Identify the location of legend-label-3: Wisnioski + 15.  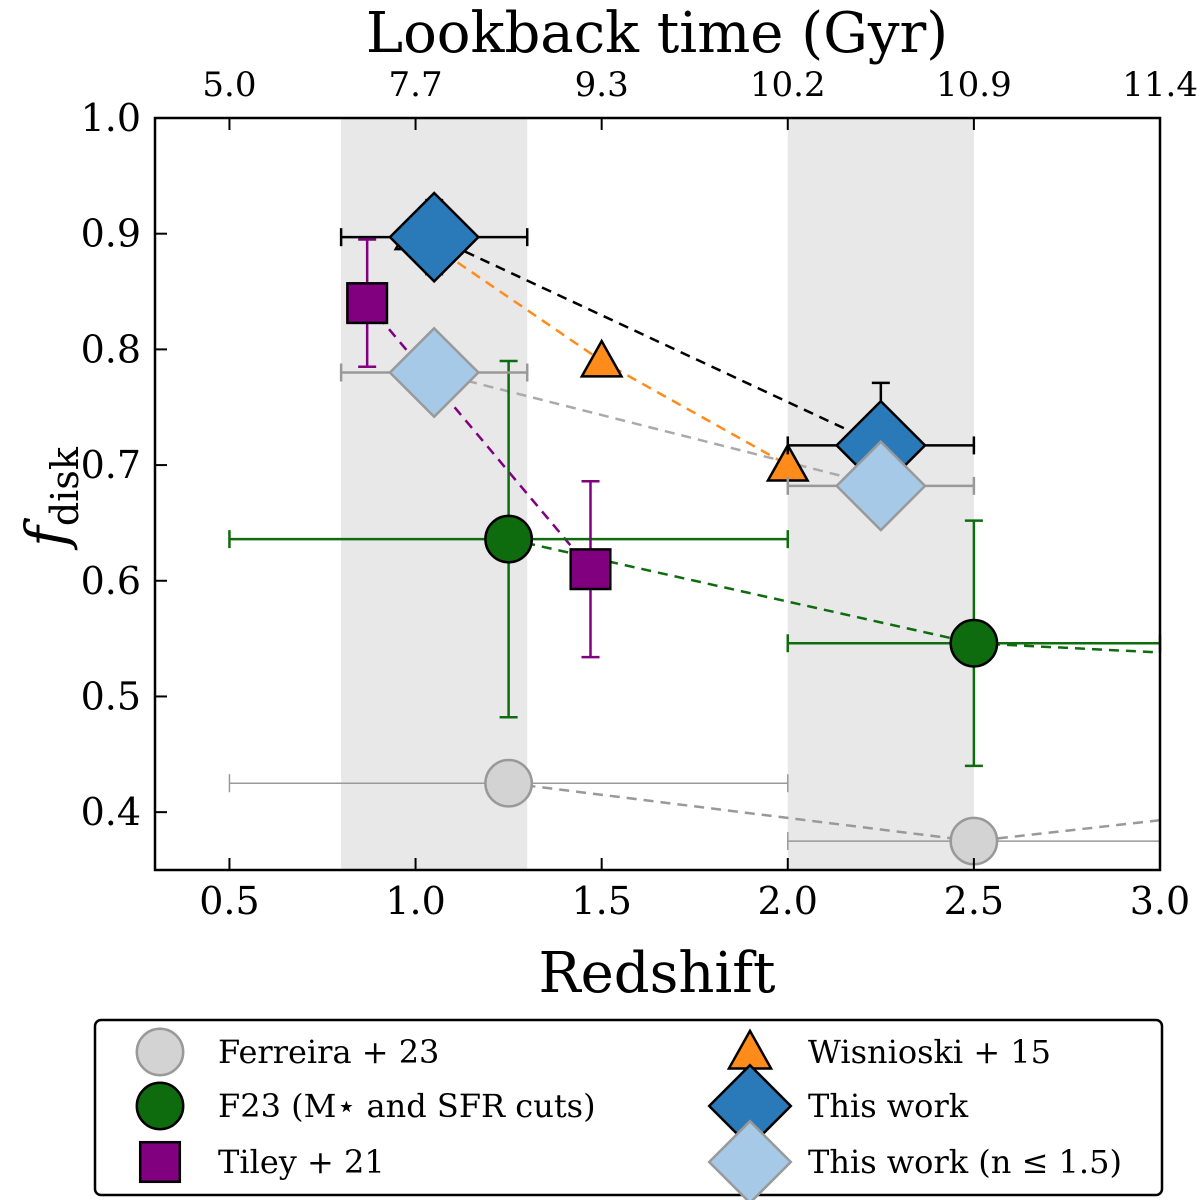
(929, 1052).